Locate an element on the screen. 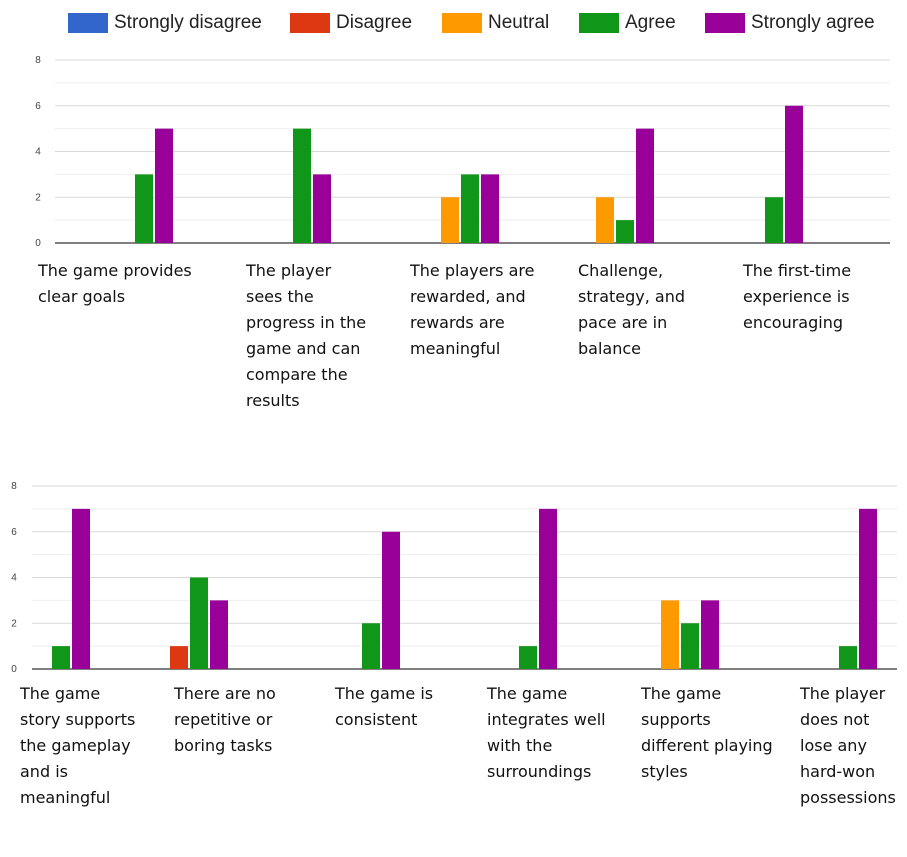 The image size is (907, 857). category-label-line: rewarded, and is located at coordinates (468, 296).